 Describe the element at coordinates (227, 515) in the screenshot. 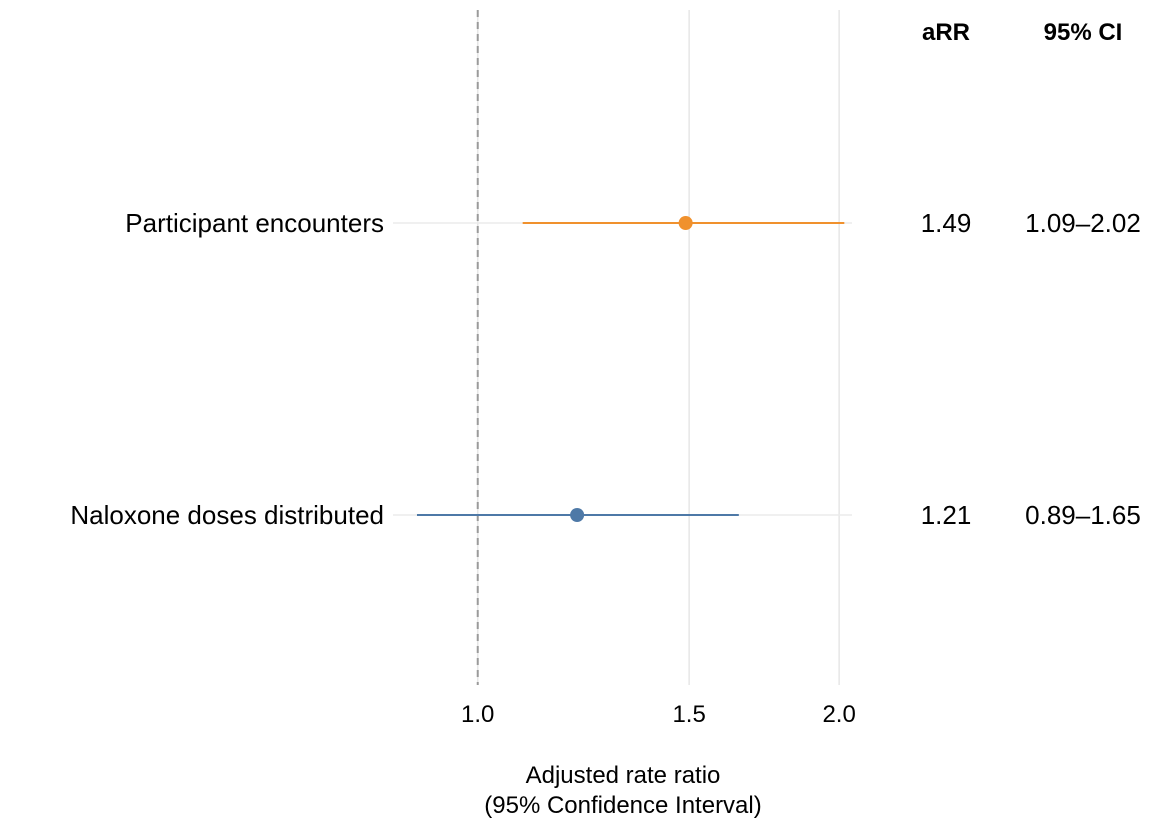

I see `row-label: Naloxone doses distributed` at that location.